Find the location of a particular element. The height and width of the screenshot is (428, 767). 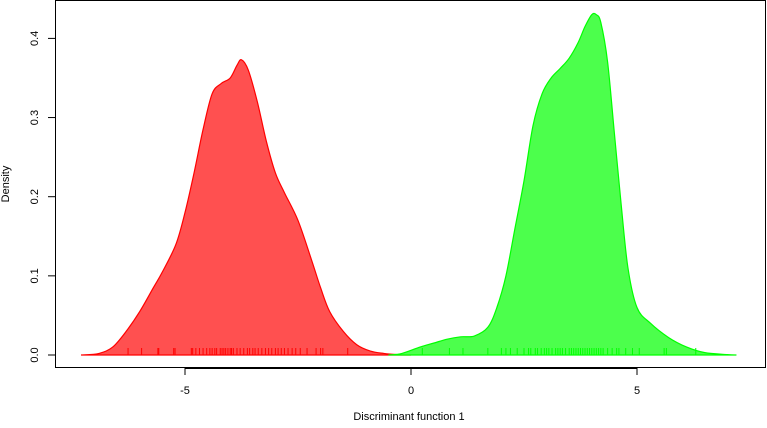

x-tick-label: 5 is located at coordinates (637, 391).